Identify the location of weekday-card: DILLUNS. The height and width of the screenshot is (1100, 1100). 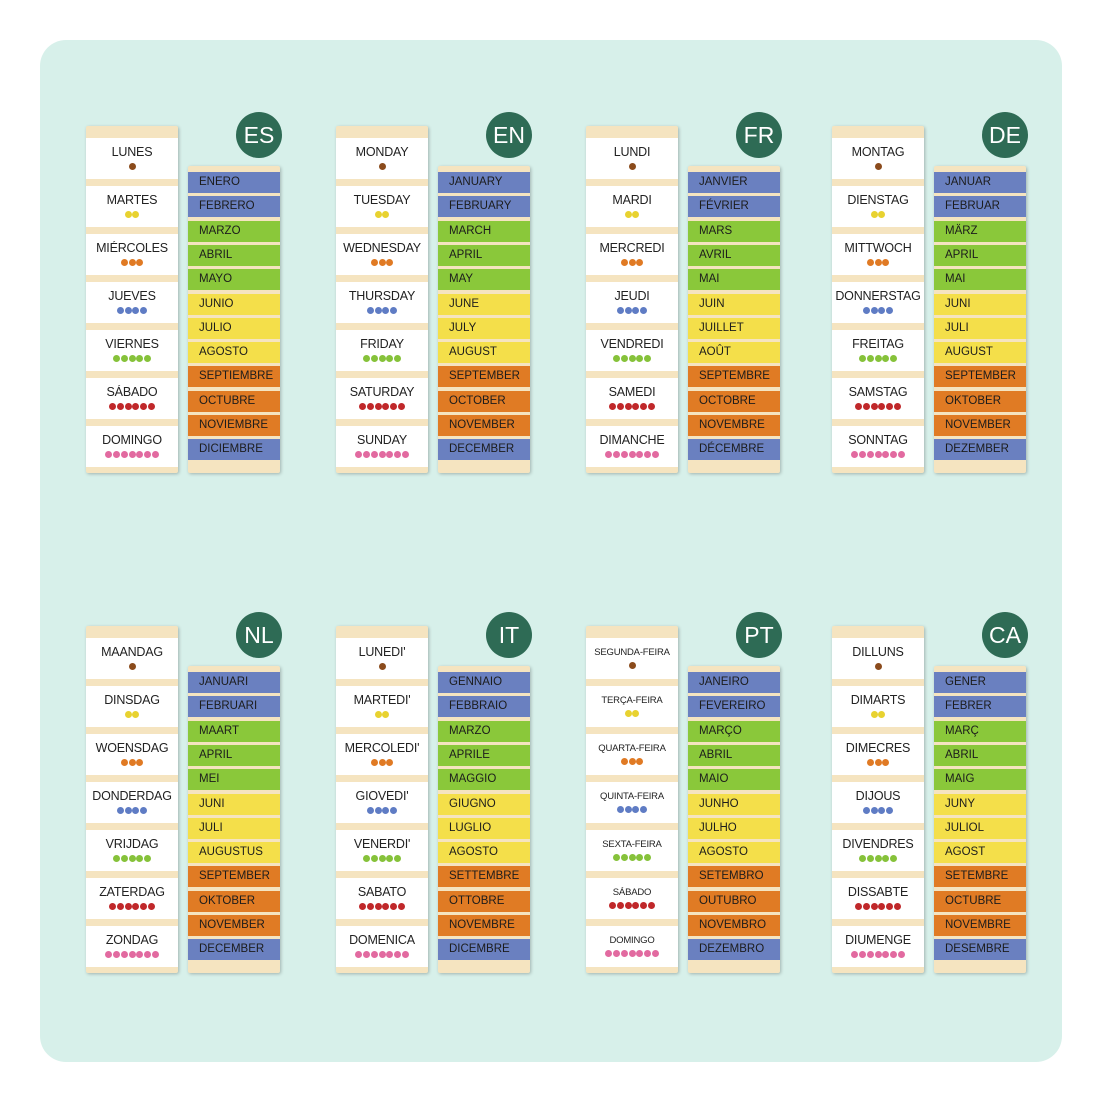
(878, 658).